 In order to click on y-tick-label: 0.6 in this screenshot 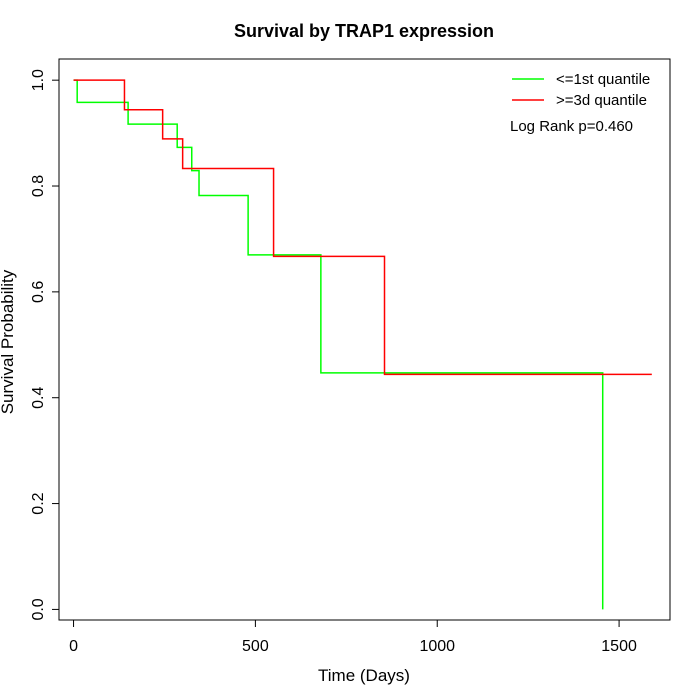, I will do `click(38, 292)`.